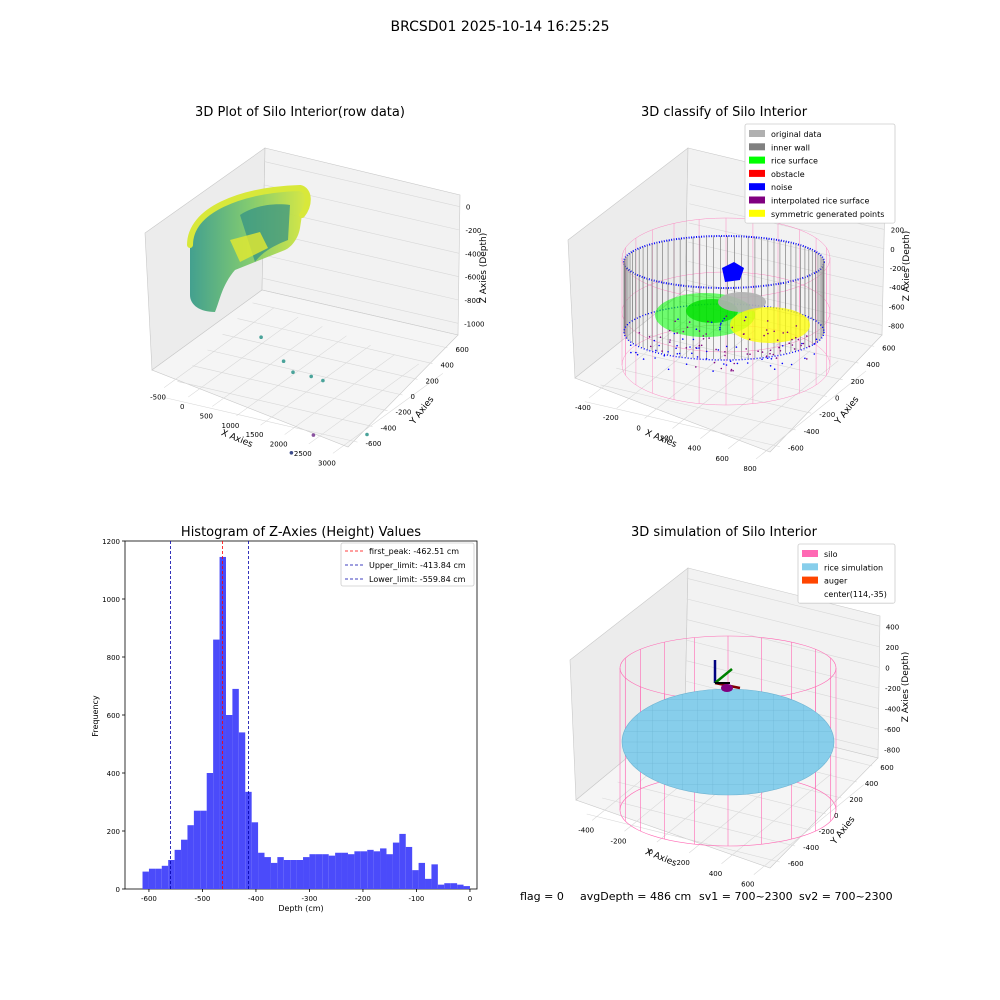 The width and height of the screenshot is (1000, 1000). I want to click on legend-label: noise, so click(781, 187).